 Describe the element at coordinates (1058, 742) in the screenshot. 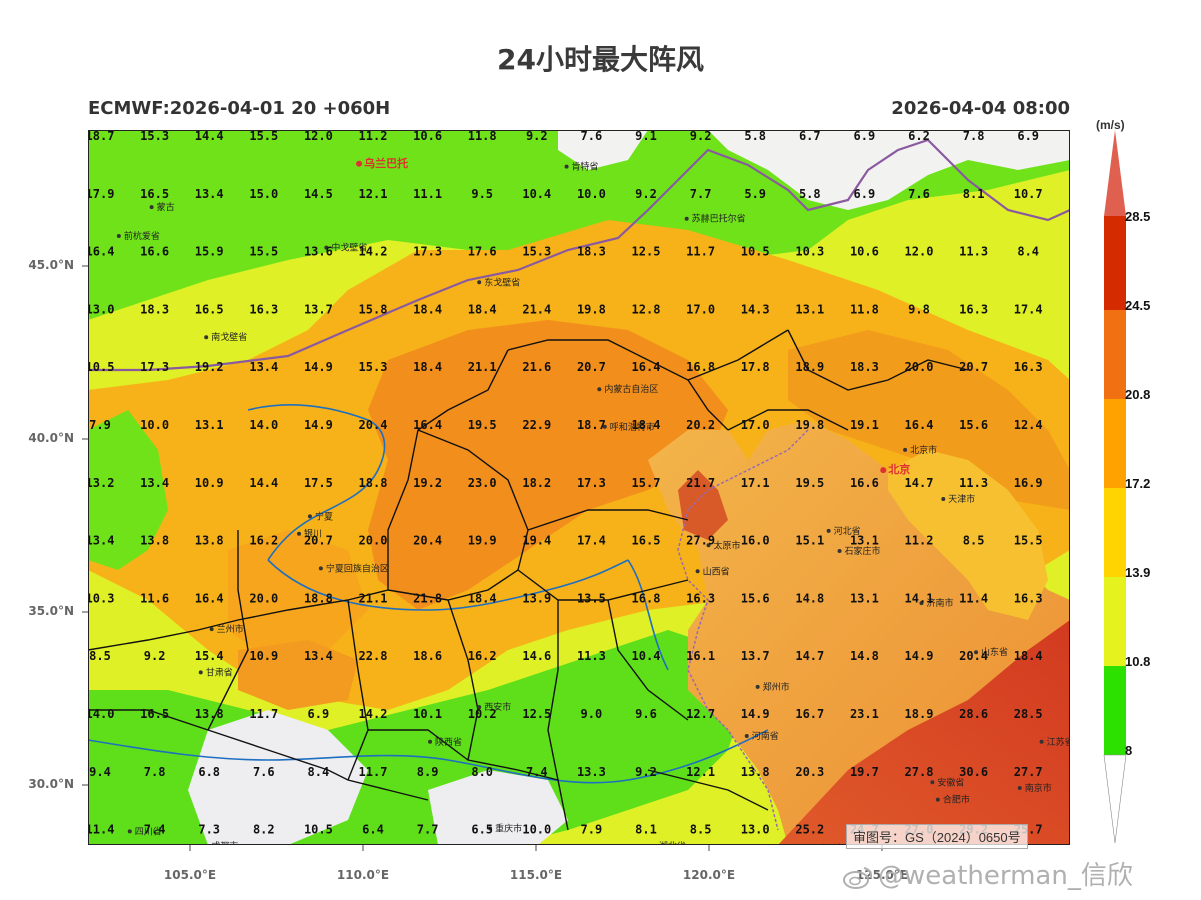

I see `place-label: 江苏省` at that location.